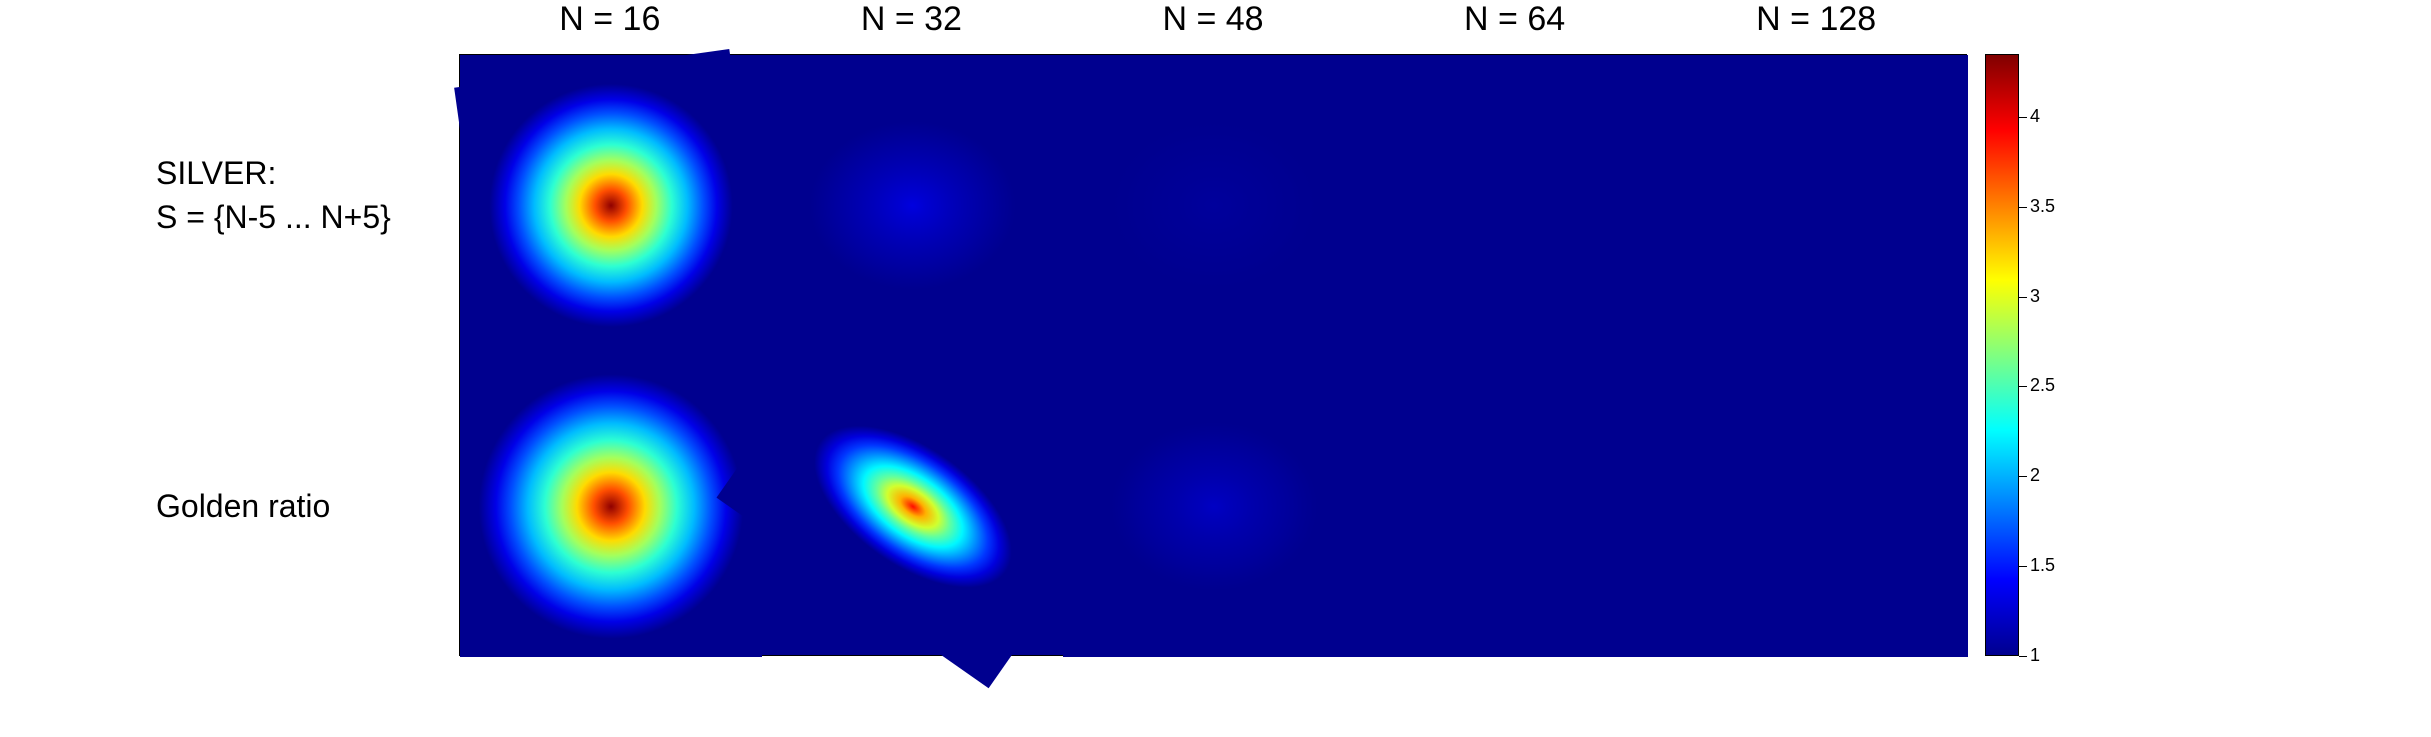 Image resolution: width=2431 pixels, height=737 pixels. I want to click on row-label: Golden ratio, so click(243, 506).